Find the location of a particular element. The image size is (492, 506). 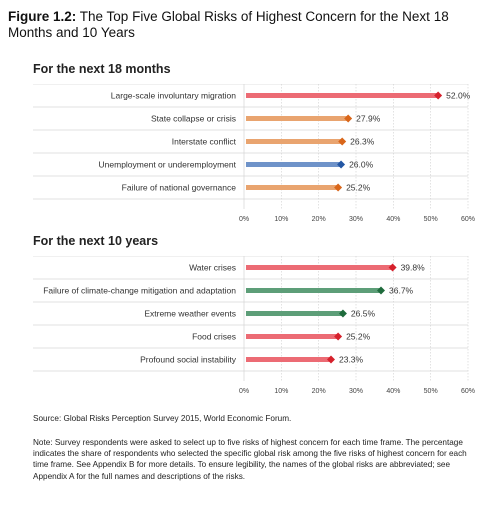

figure-label: Figure 1.2: is located at coordinates (42, 16).